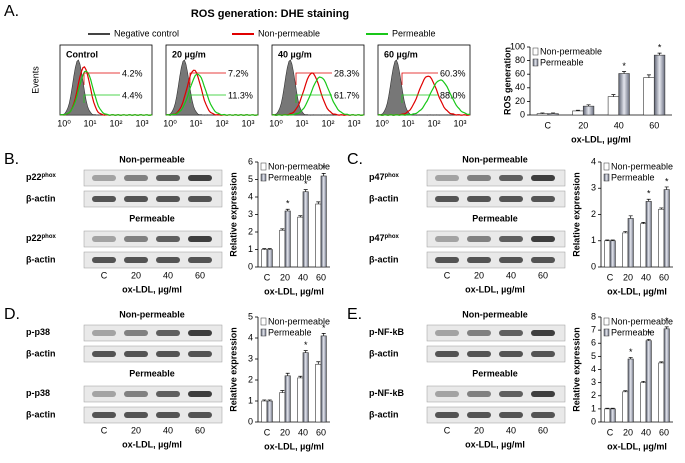 Image resolution: width=685 pixels, height=463 pixels. What do you see at coordinates (522, 114) in the screenshot?
I see `y-tick-label: 0` at bounding box center [522, 114].